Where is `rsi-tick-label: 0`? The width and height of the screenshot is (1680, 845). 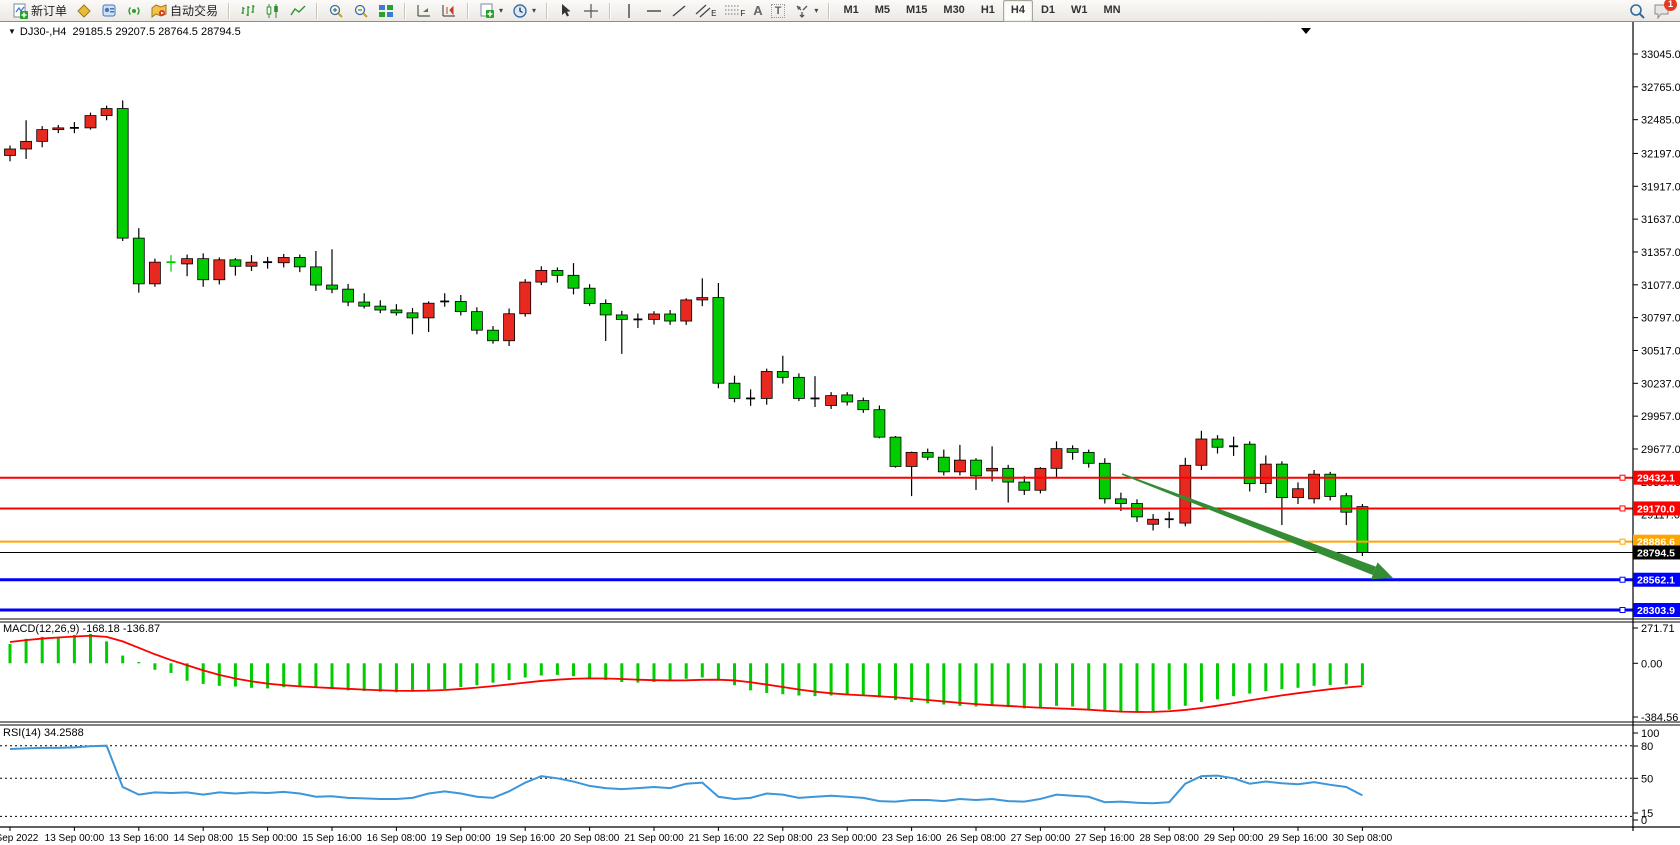 rsi-tick-label: 0 is located at coordinates (1644, 821).